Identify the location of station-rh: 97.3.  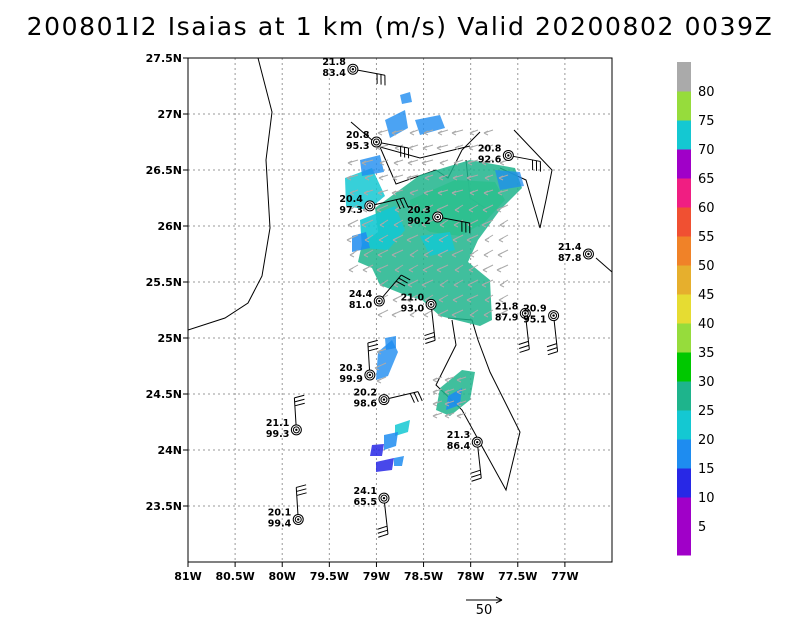
(350, 210).